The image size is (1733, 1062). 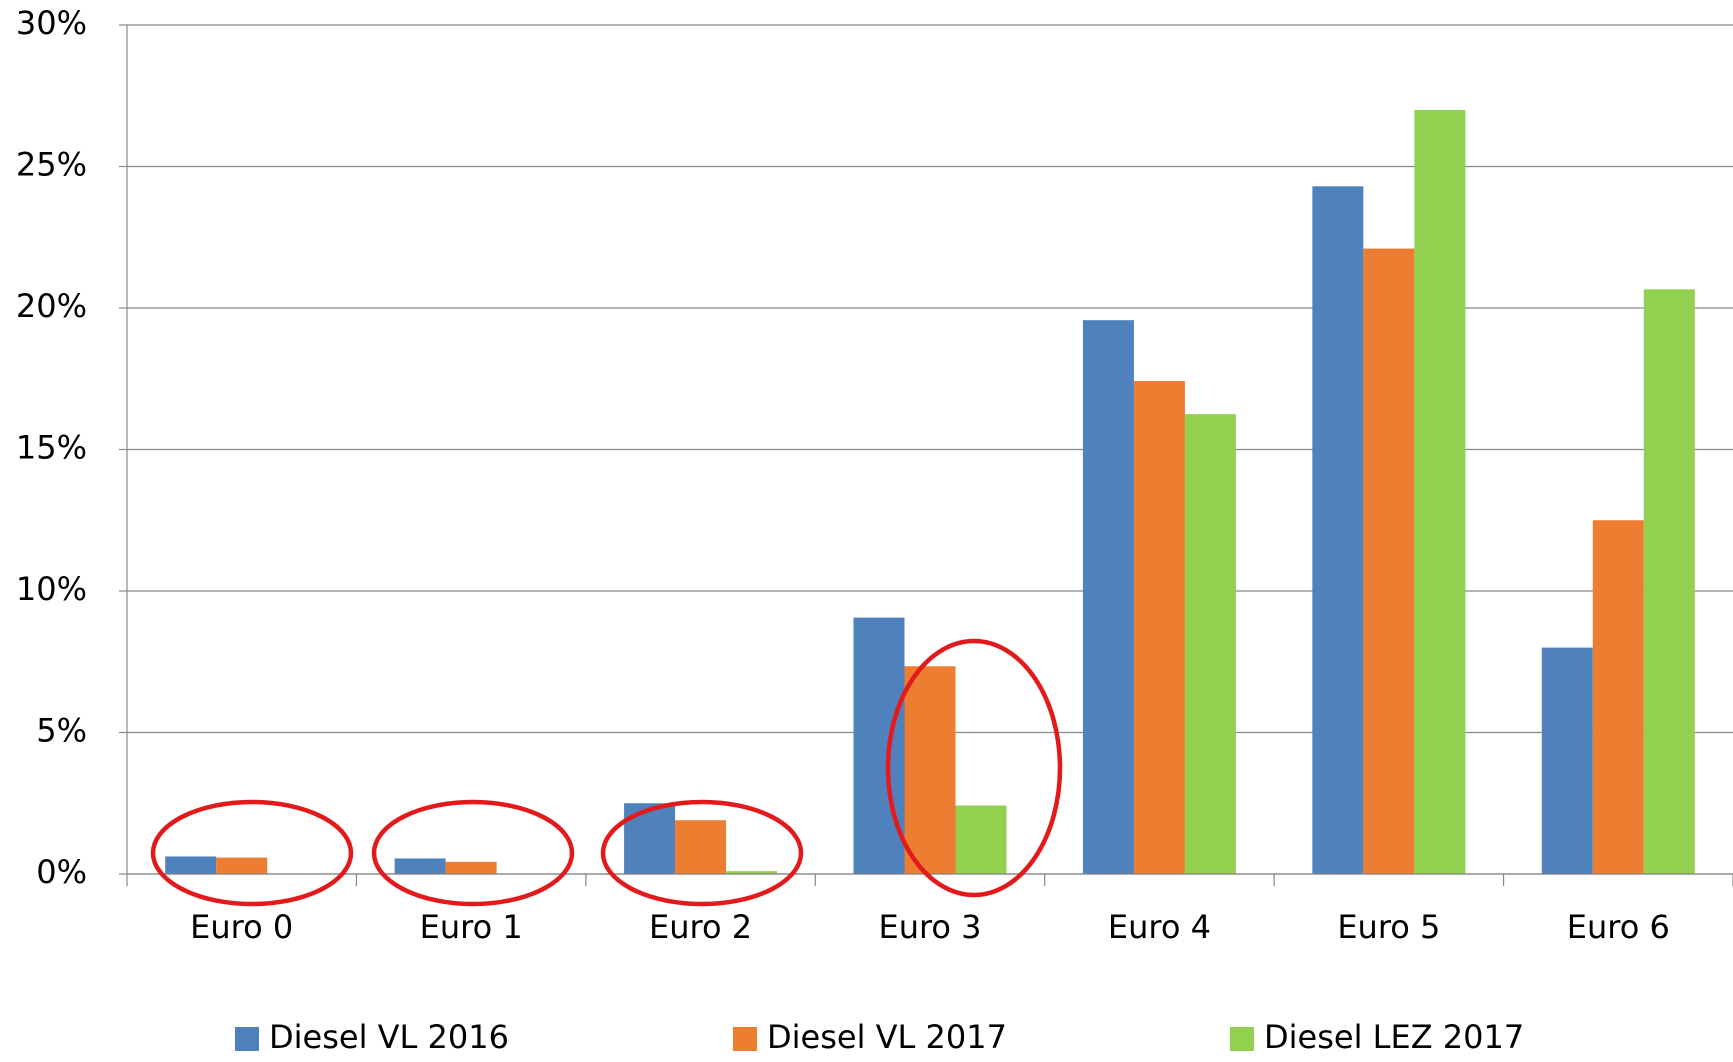 What do you see at coordinates (700, 927) in the screenshot?
I see `x-tick-label: Euro 2` at bounding box center [700, 927].